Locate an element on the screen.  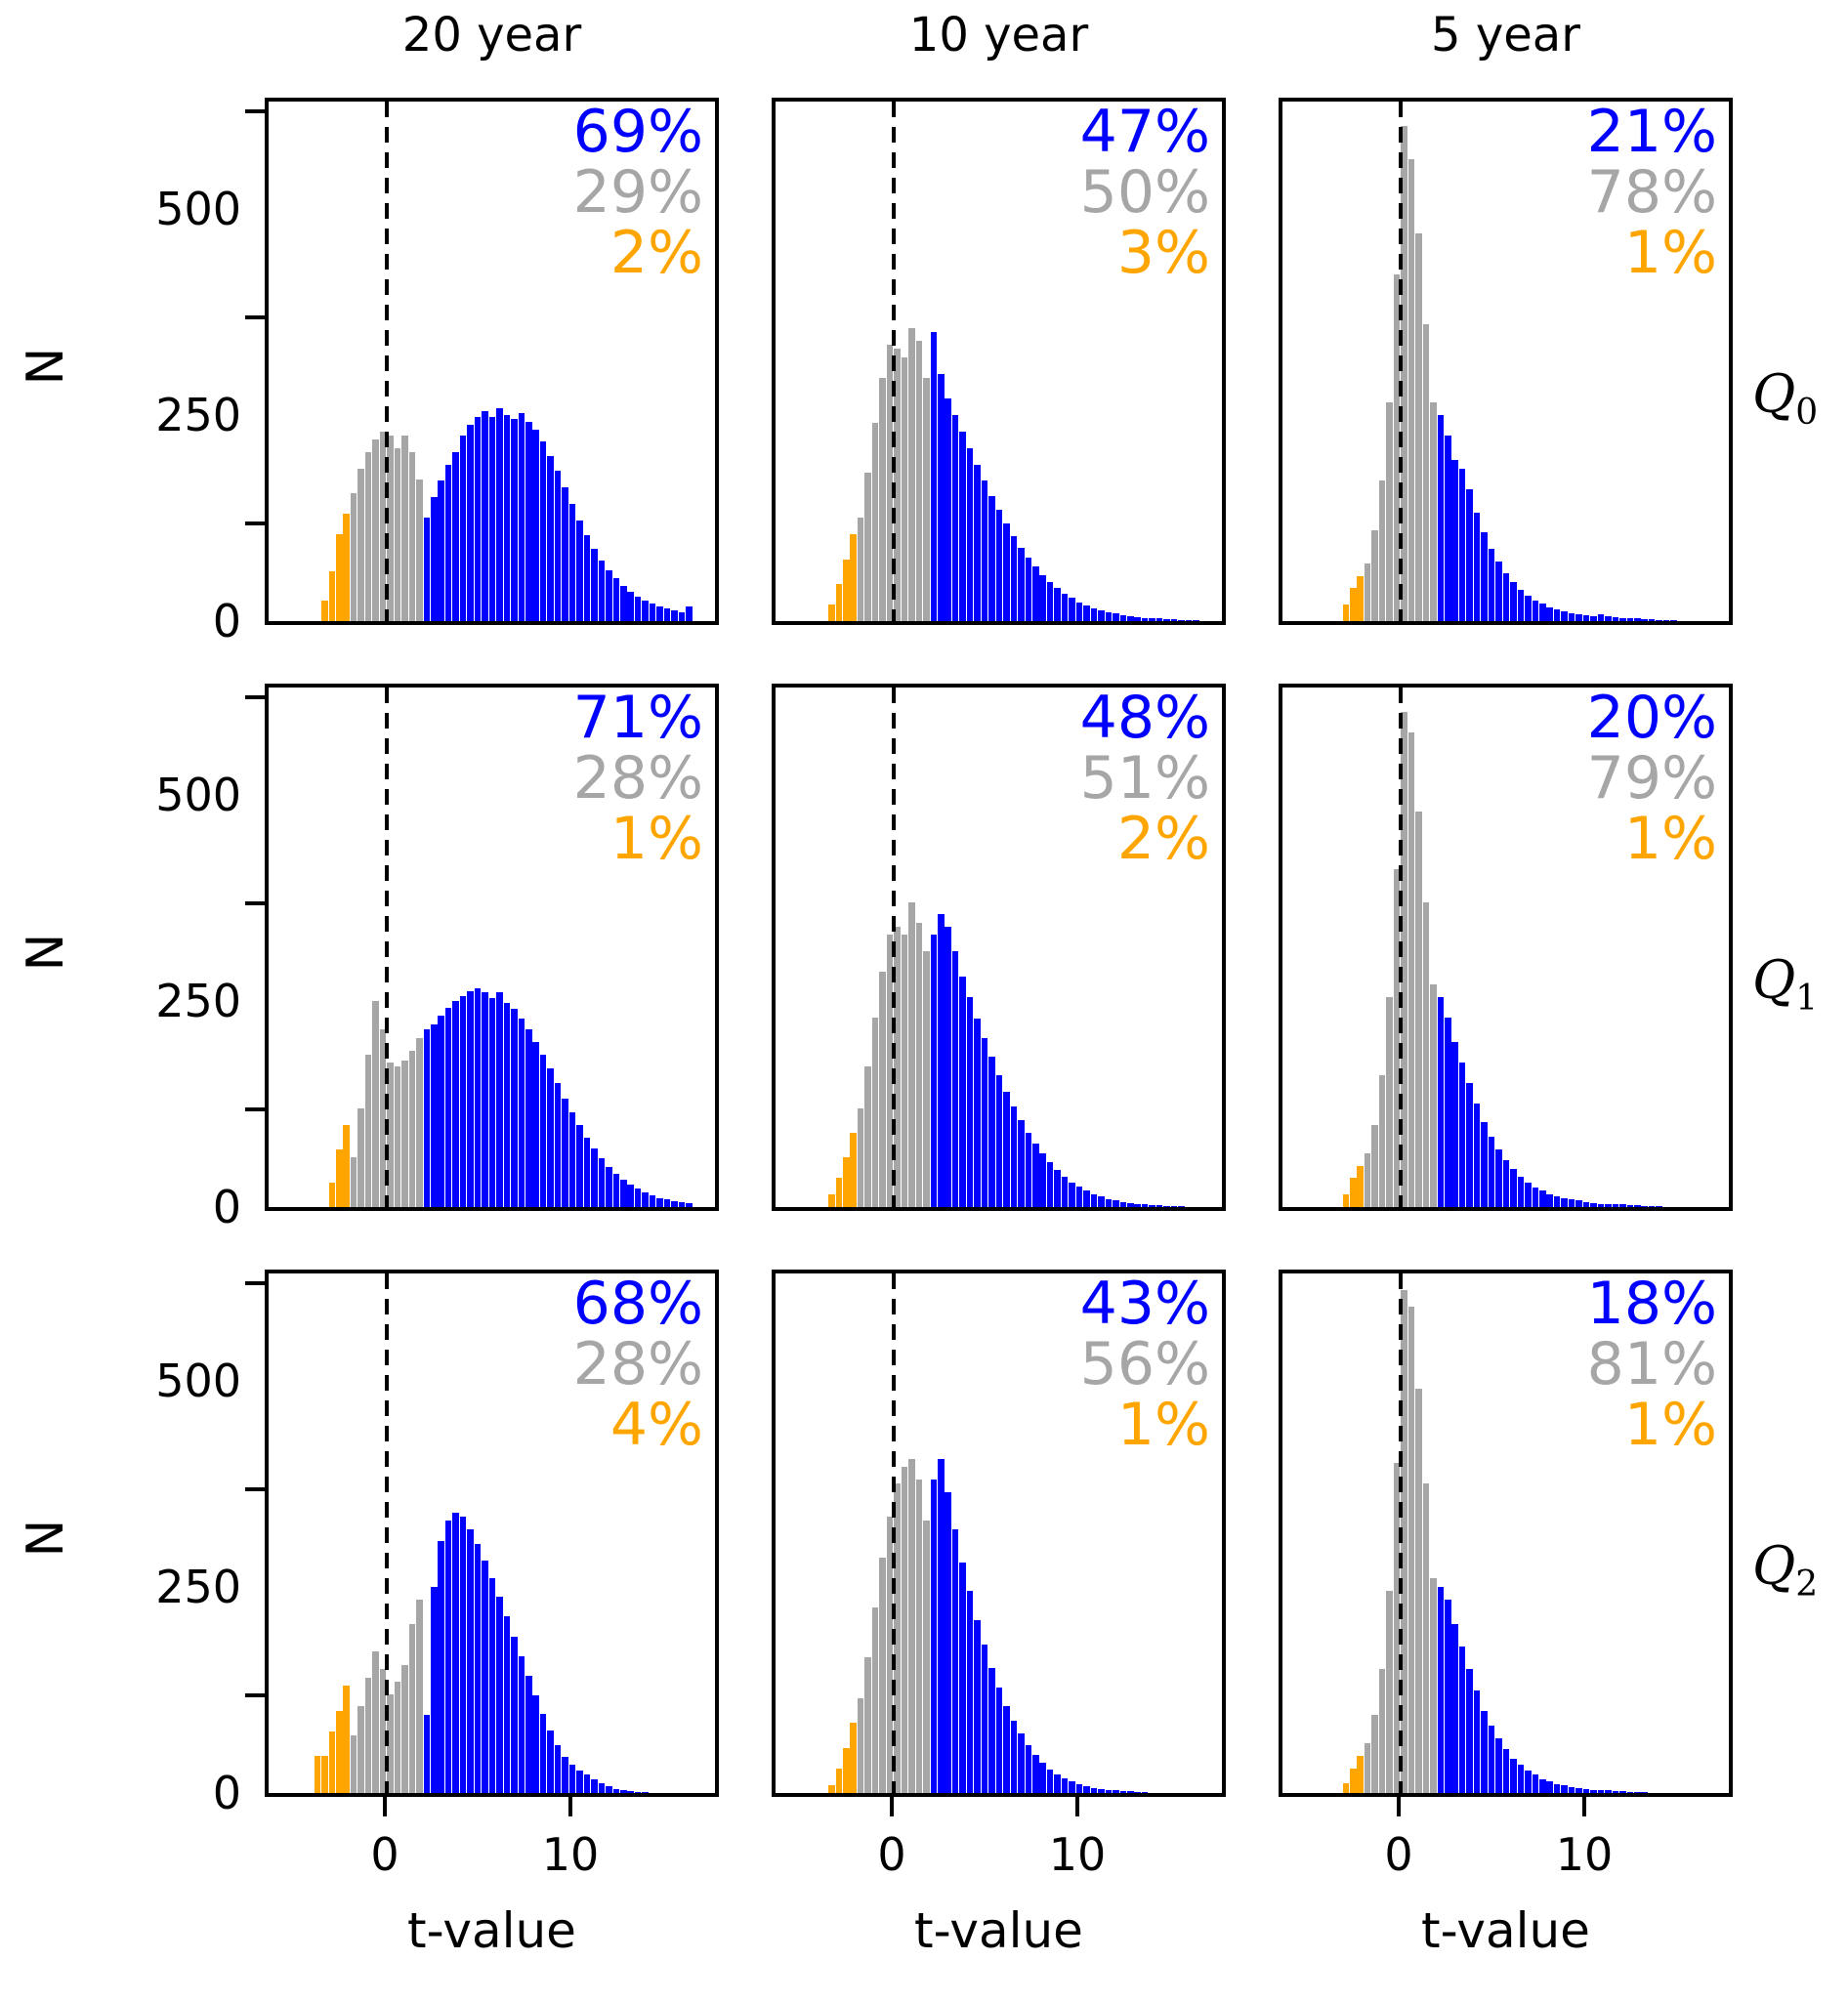
percent-gray: 28% is located at coordinates (637, 1364).